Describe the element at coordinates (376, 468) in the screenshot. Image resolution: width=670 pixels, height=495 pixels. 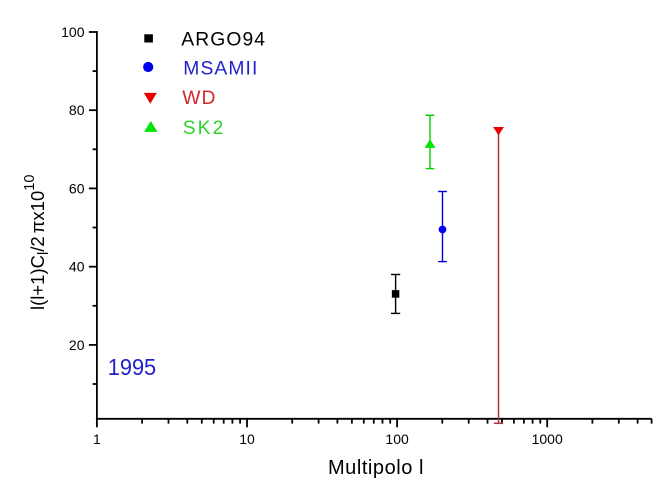
I see `svg-text: Multipolo l` at that location.